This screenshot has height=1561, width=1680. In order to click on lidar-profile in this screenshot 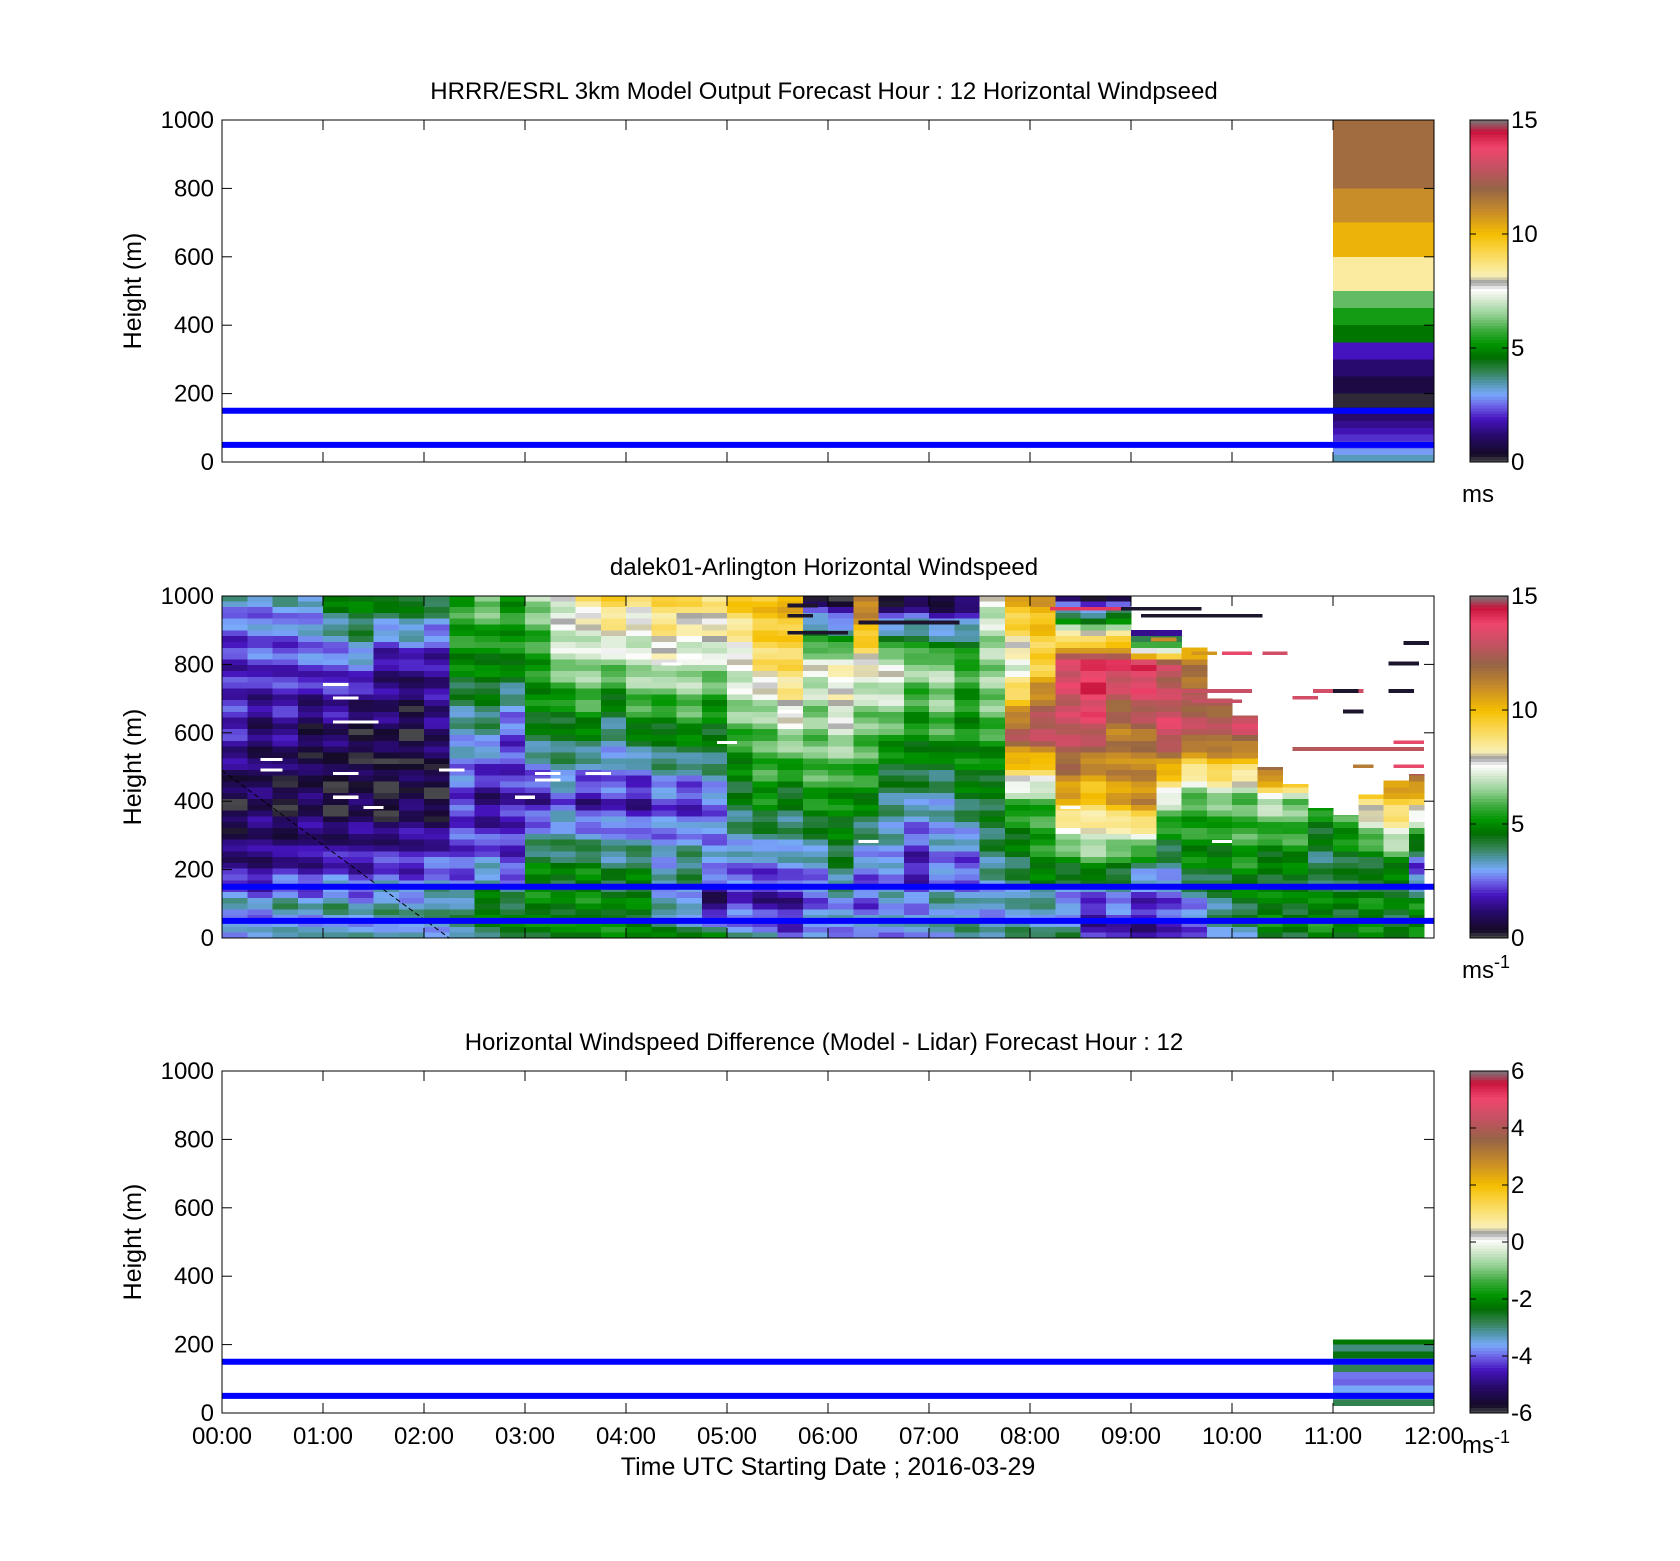, I will do `click(1346, 876)`.